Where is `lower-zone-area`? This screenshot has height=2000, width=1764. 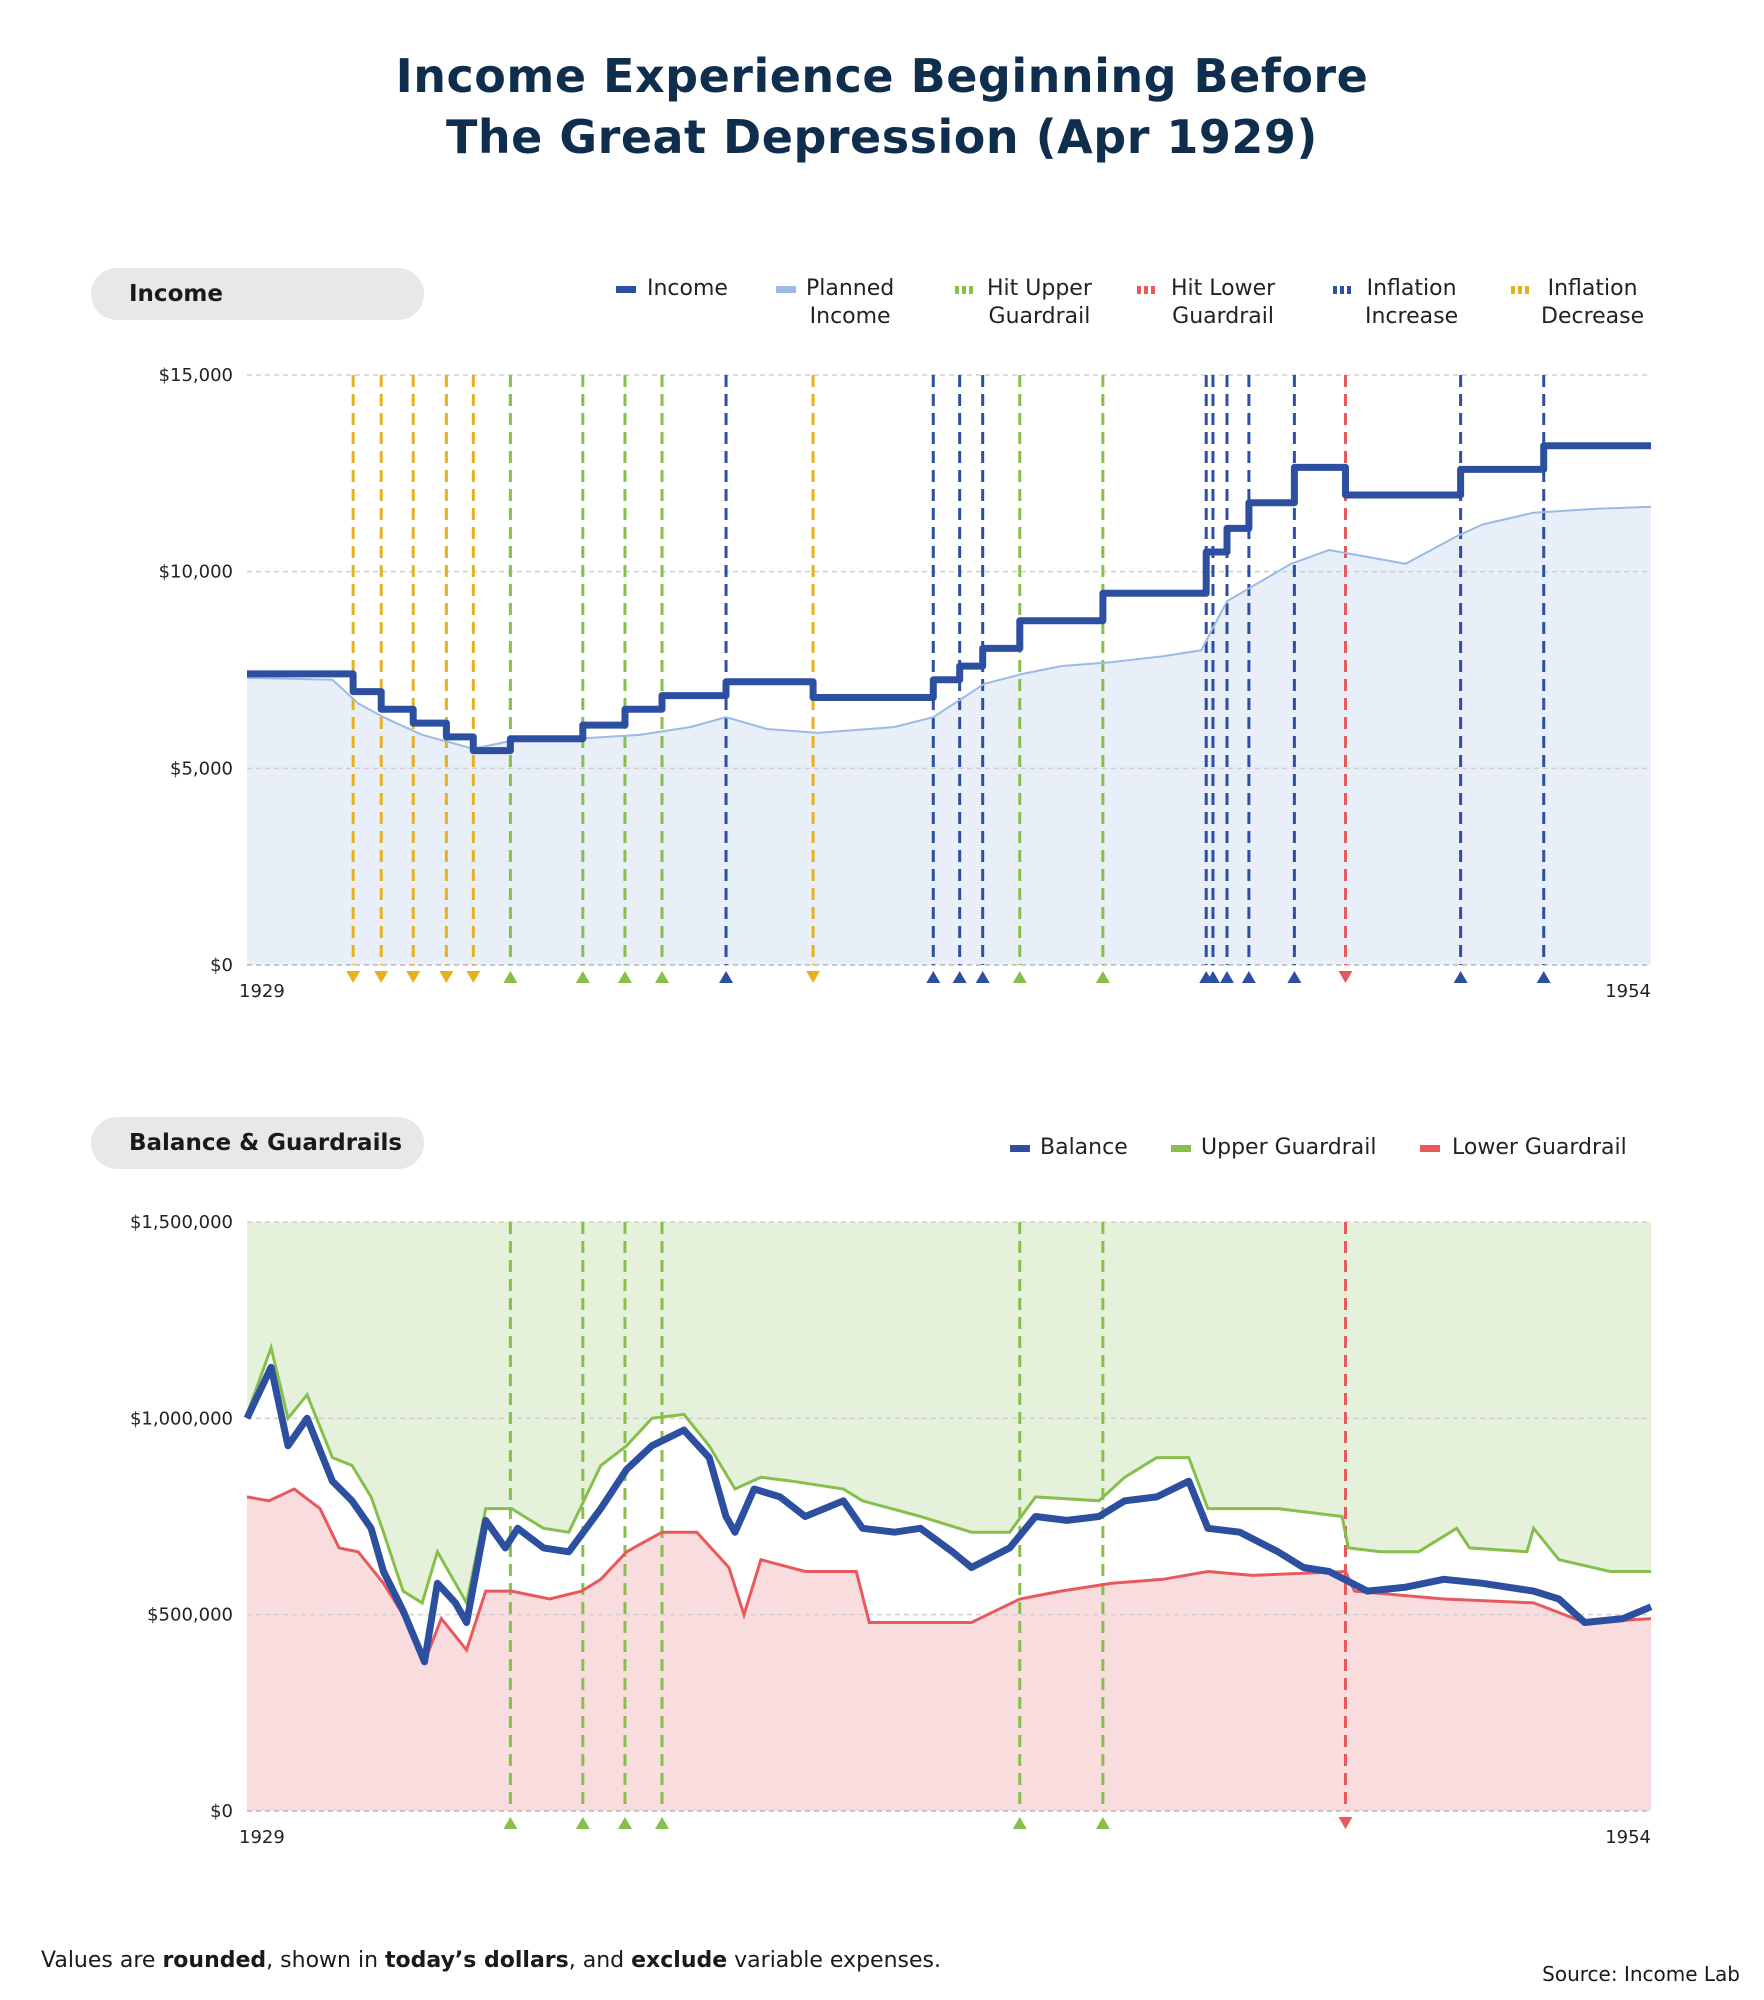
lower-zone-area is located at coordinates (949, 1650).